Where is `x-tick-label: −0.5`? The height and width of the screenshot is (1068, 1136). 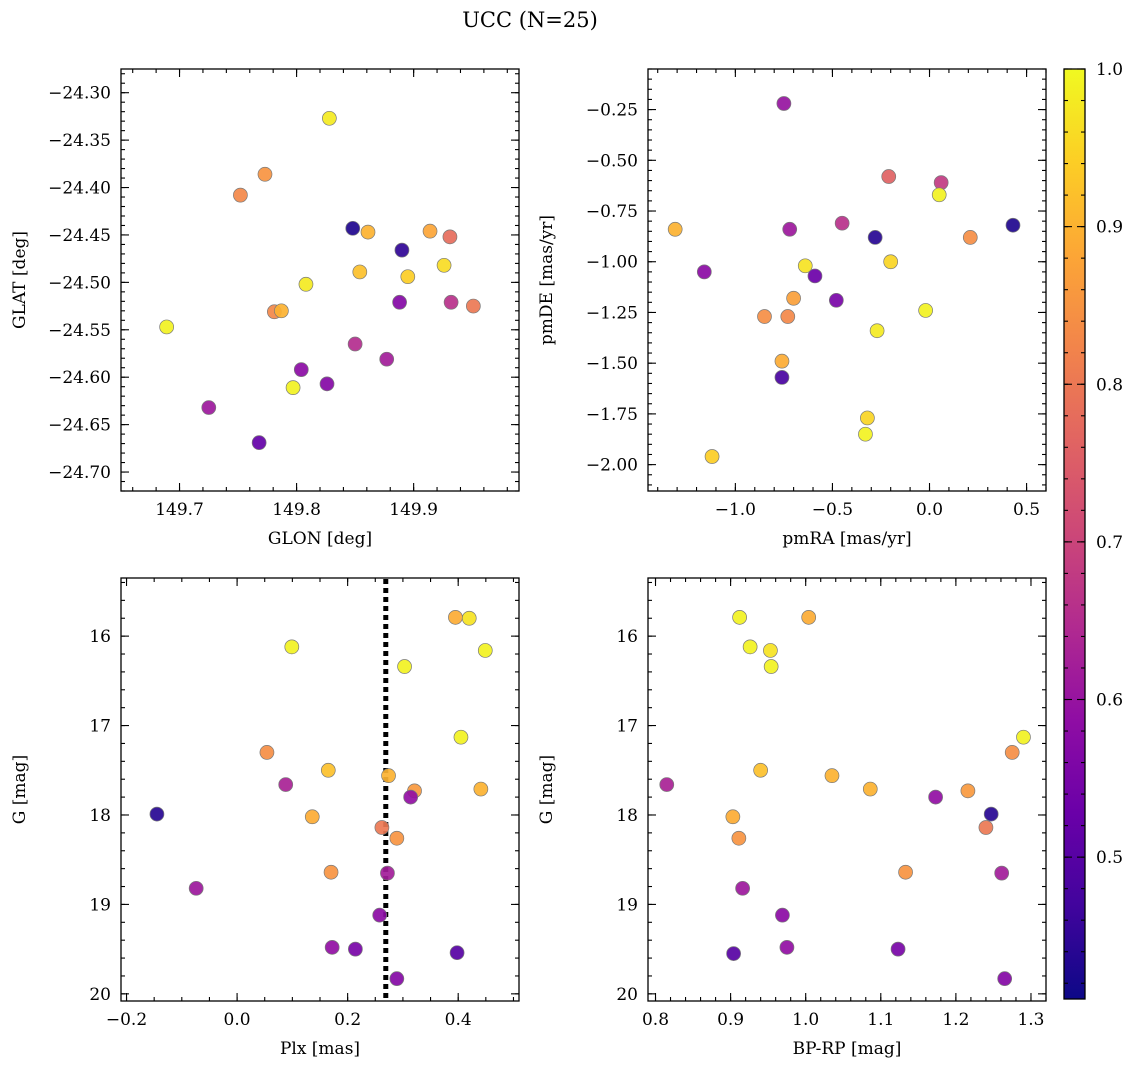 x-tick-label: −0.5 is located at coordinates (832, 510).